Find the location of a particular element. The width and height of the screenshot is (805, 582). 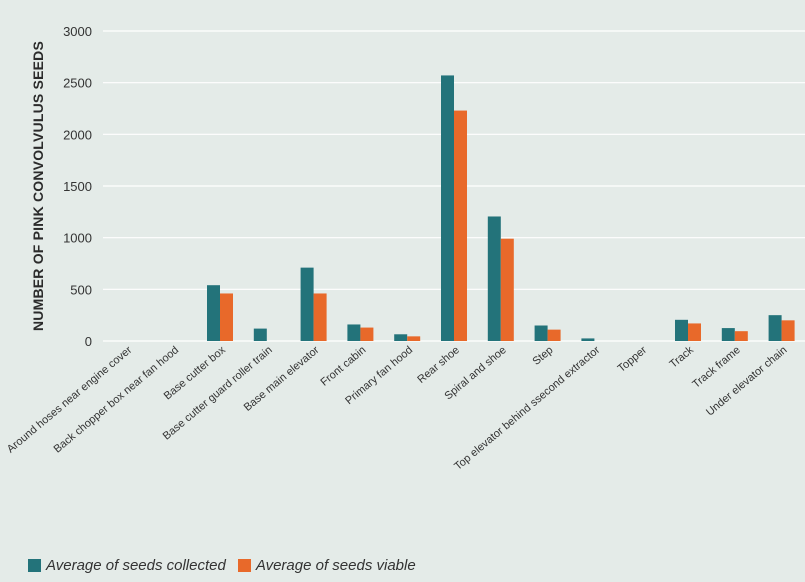

y-axis-ticks: 0 500 1000 1500 2000 2500 3000 is located at coordinates (77, 186).